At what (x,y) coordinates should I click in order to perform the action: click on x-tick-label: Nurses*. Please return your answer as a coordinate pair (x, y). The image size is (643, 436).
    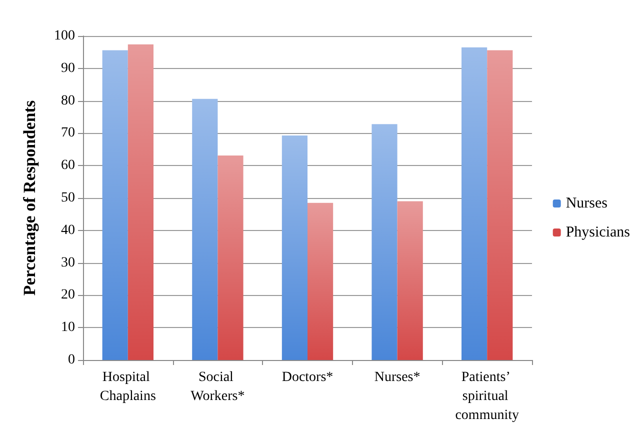
    Looking at the image, I should click on (397, 377).